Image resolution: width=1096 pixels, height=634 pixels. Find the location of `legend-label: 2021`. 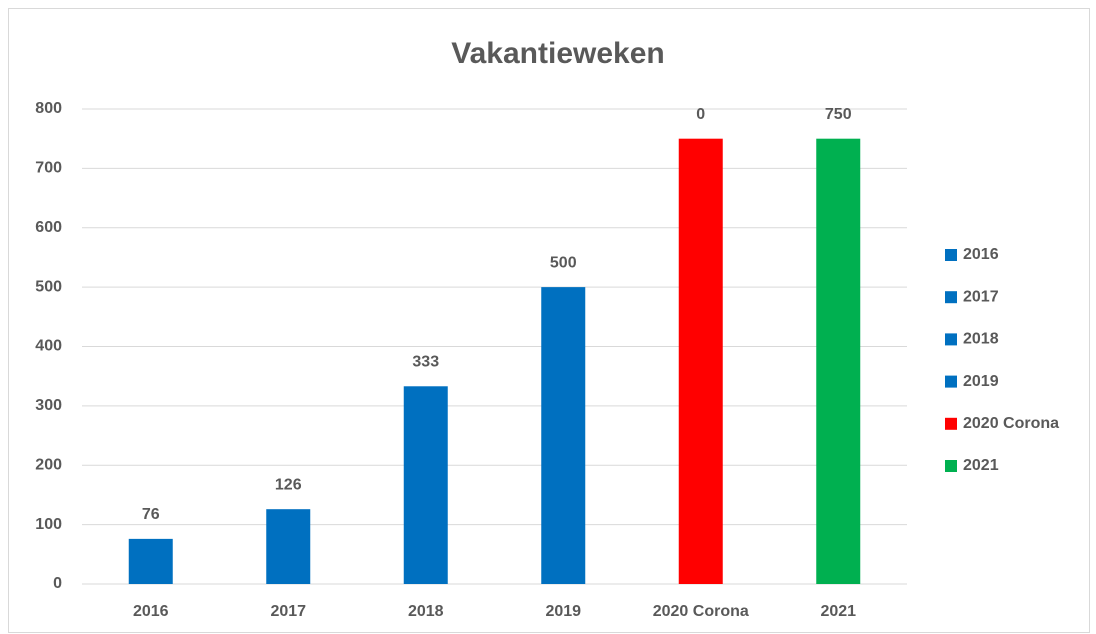

legend-label: 2021 is located at coordinates (981, 465).